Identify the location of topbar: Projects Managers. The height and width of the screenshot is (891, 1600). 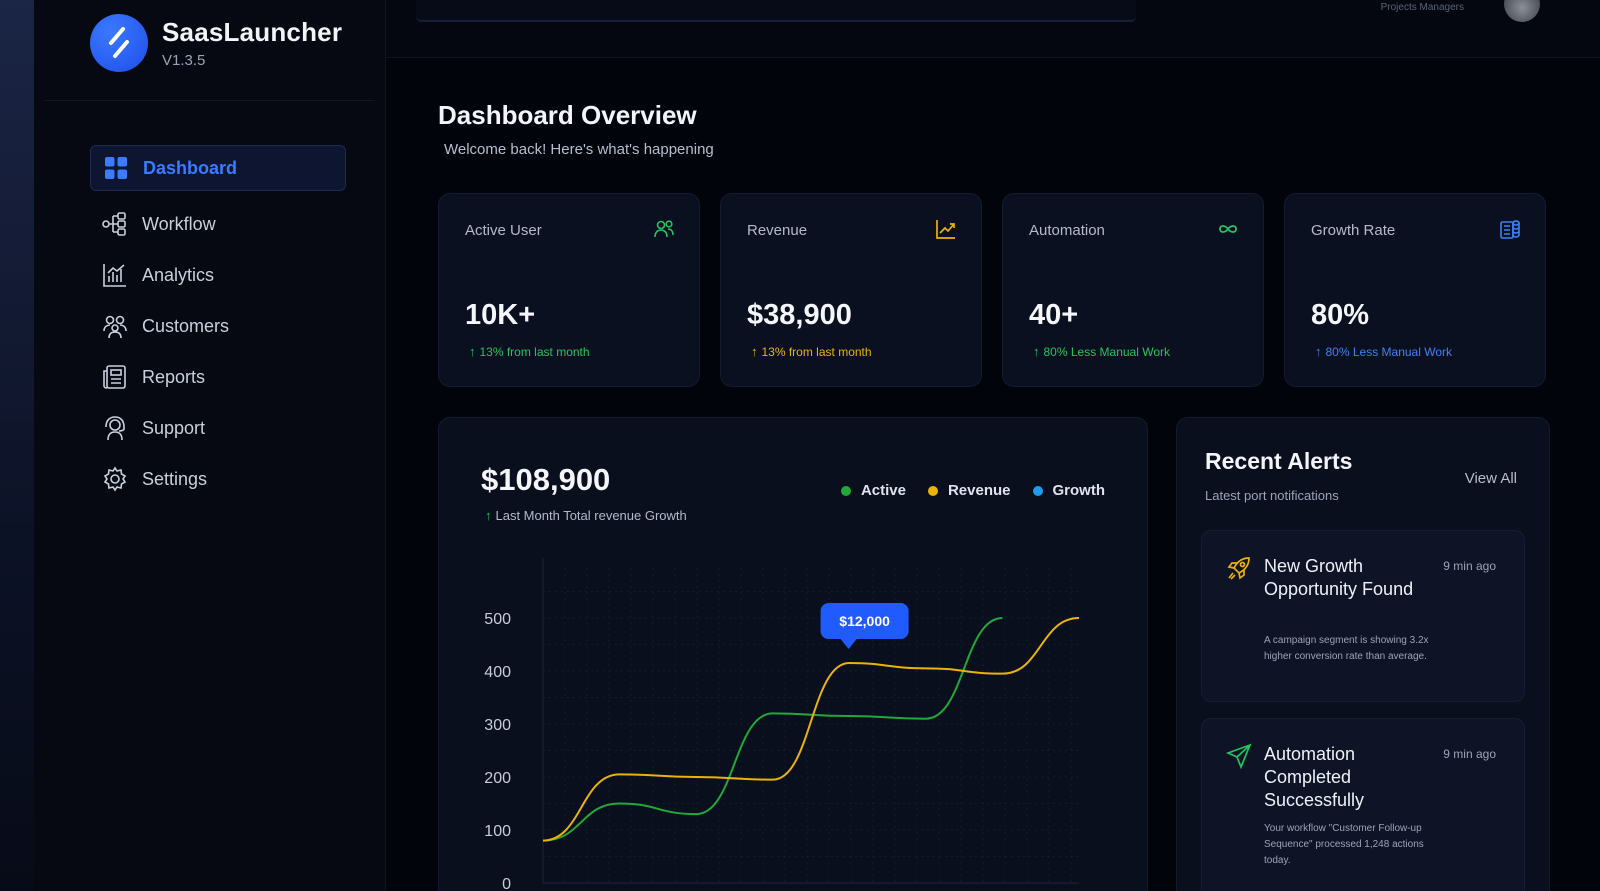
(993, 29).